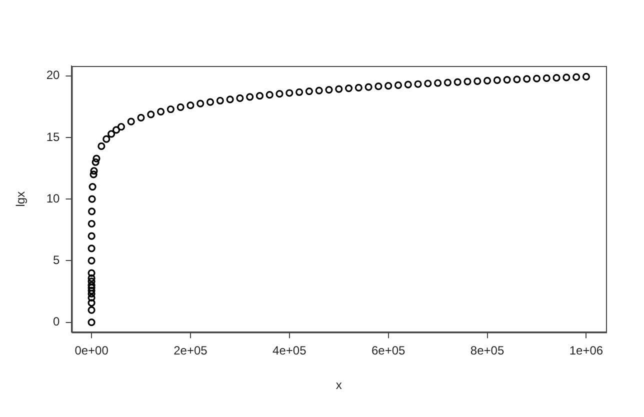  Describe the element at coordinates (91, 351) in the screenshot. I see `x-tick-label: 0e+00` at that location.